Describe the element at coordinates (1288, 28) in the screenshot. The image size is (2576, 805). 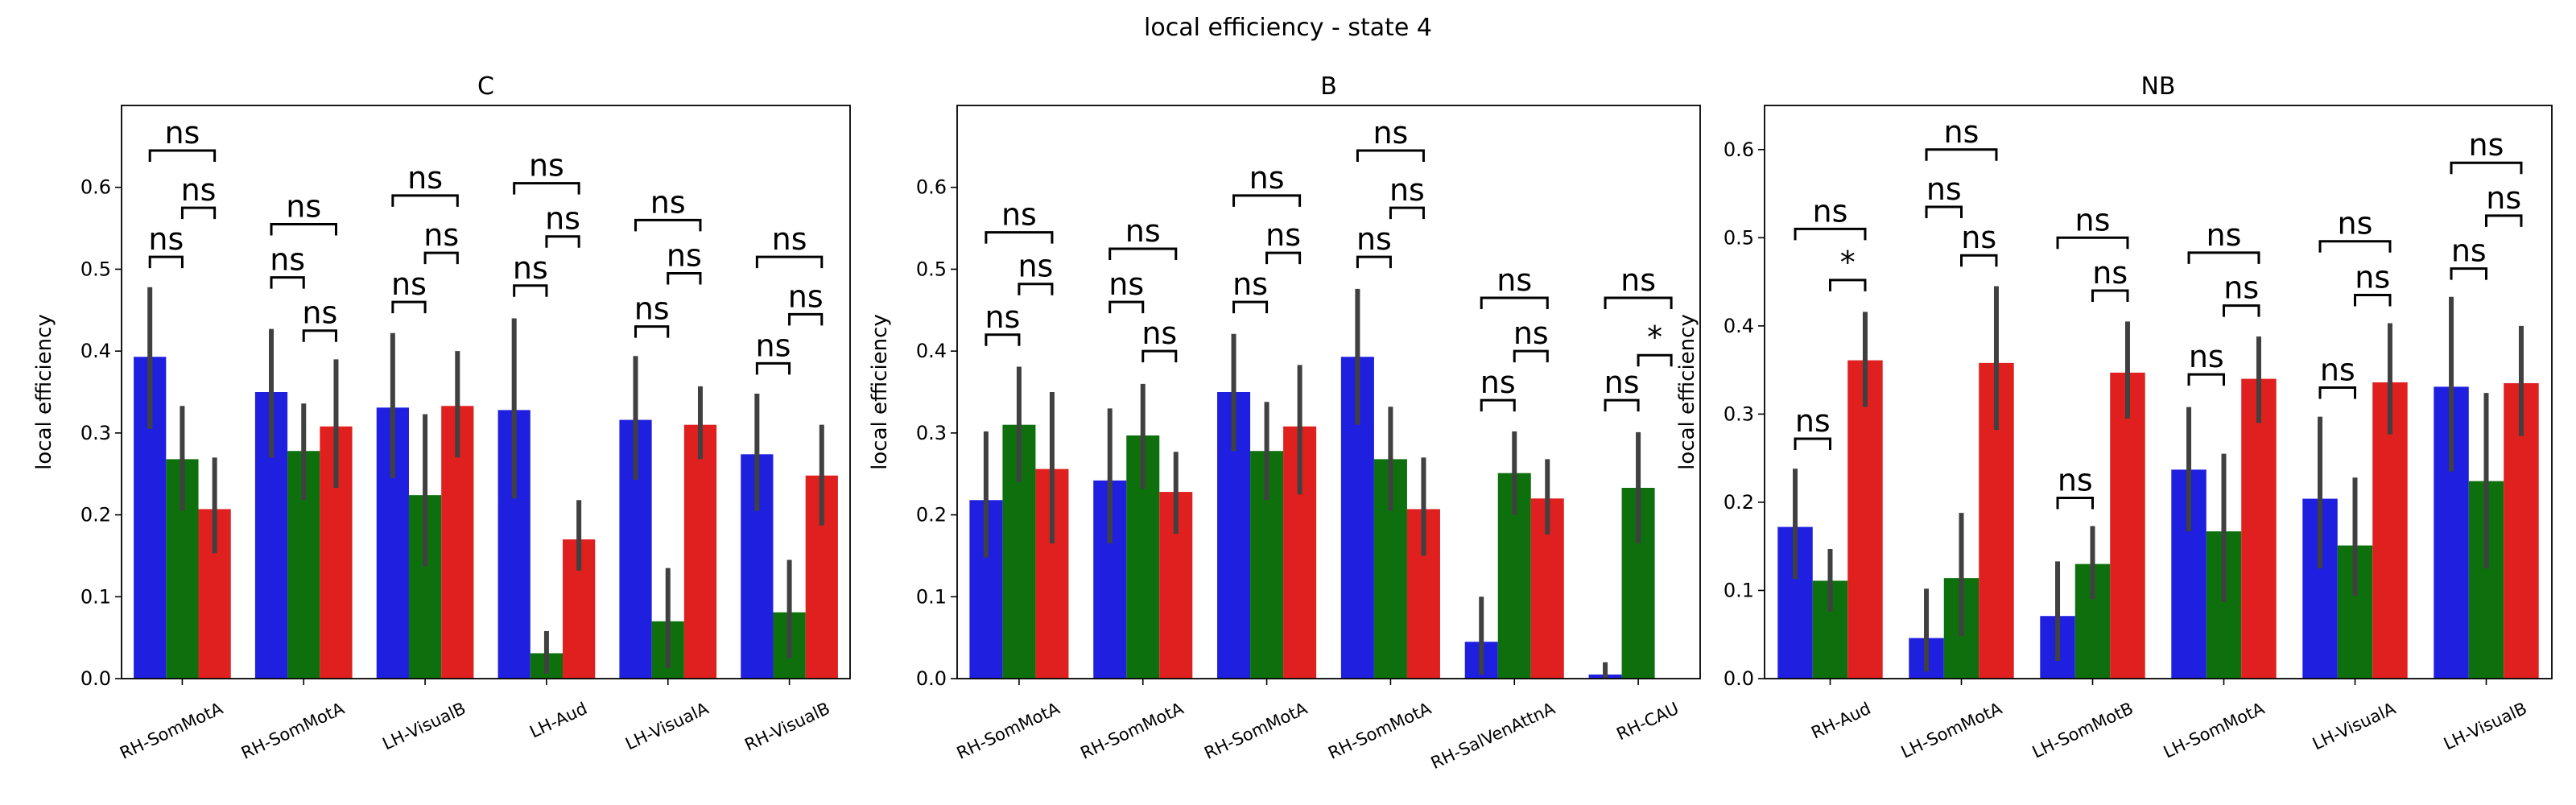
I see `figure-title: local efficiency - state 4` at that location.